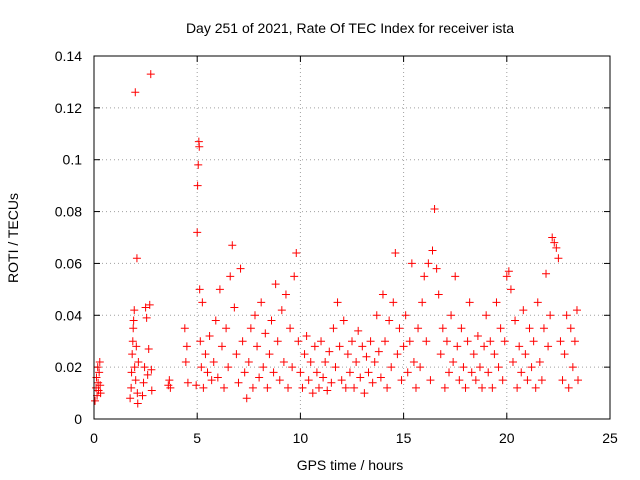  I want to click on x-tick-label-3: 15, so click(404, 438).